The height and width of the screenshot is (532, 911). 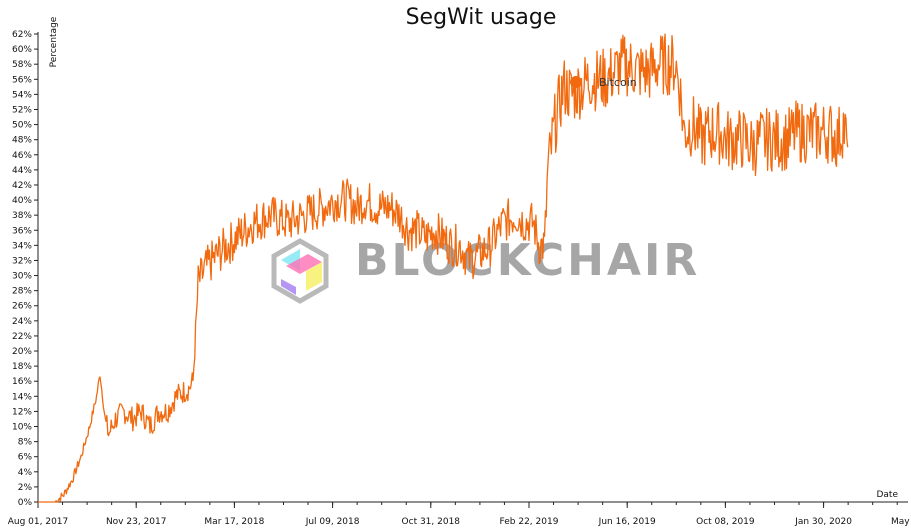 What do you see at coordinates (22, 382) in the screenshot?
I see `y-tick-label: 16%` at bounding box center [22, 382].